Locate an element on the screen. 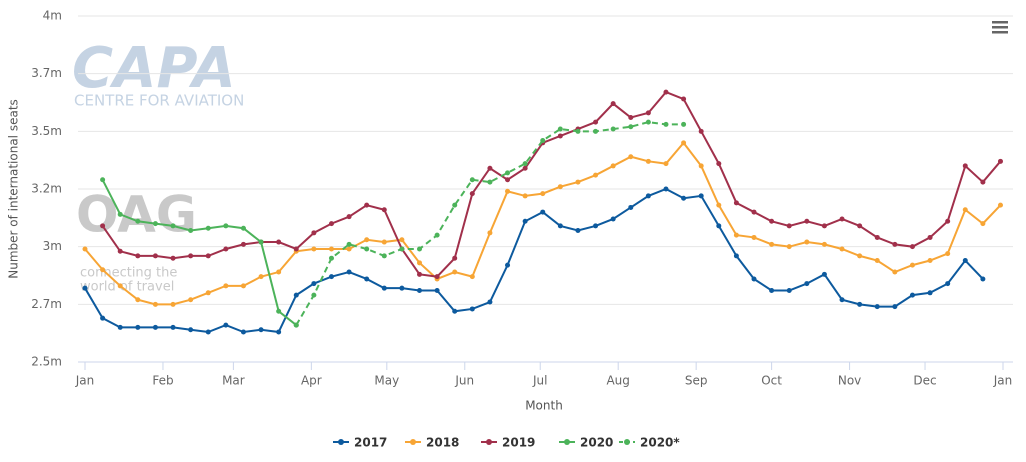 The width and height of the screenshot is (1026, 462). legend-item: 2018 is located at coordinates (432, 443).